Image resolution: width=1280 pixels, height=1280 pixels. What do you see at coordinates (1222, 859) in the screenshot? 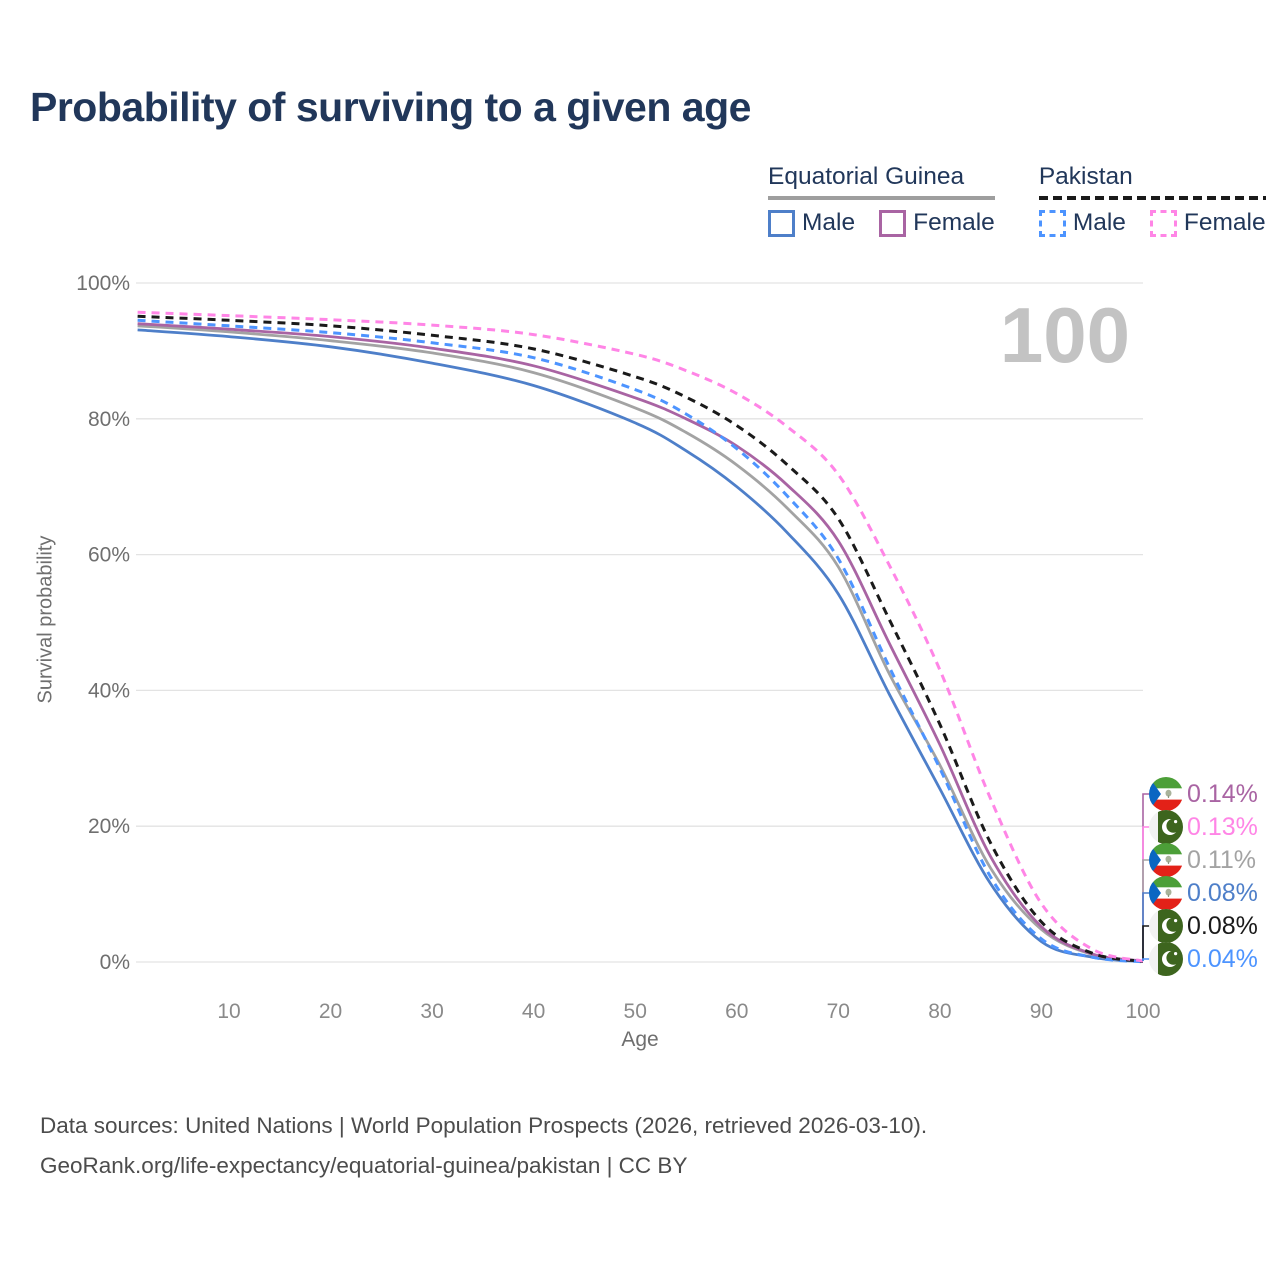
I see `end-label-value: 0.11%` at bounding box center [1222, 859].